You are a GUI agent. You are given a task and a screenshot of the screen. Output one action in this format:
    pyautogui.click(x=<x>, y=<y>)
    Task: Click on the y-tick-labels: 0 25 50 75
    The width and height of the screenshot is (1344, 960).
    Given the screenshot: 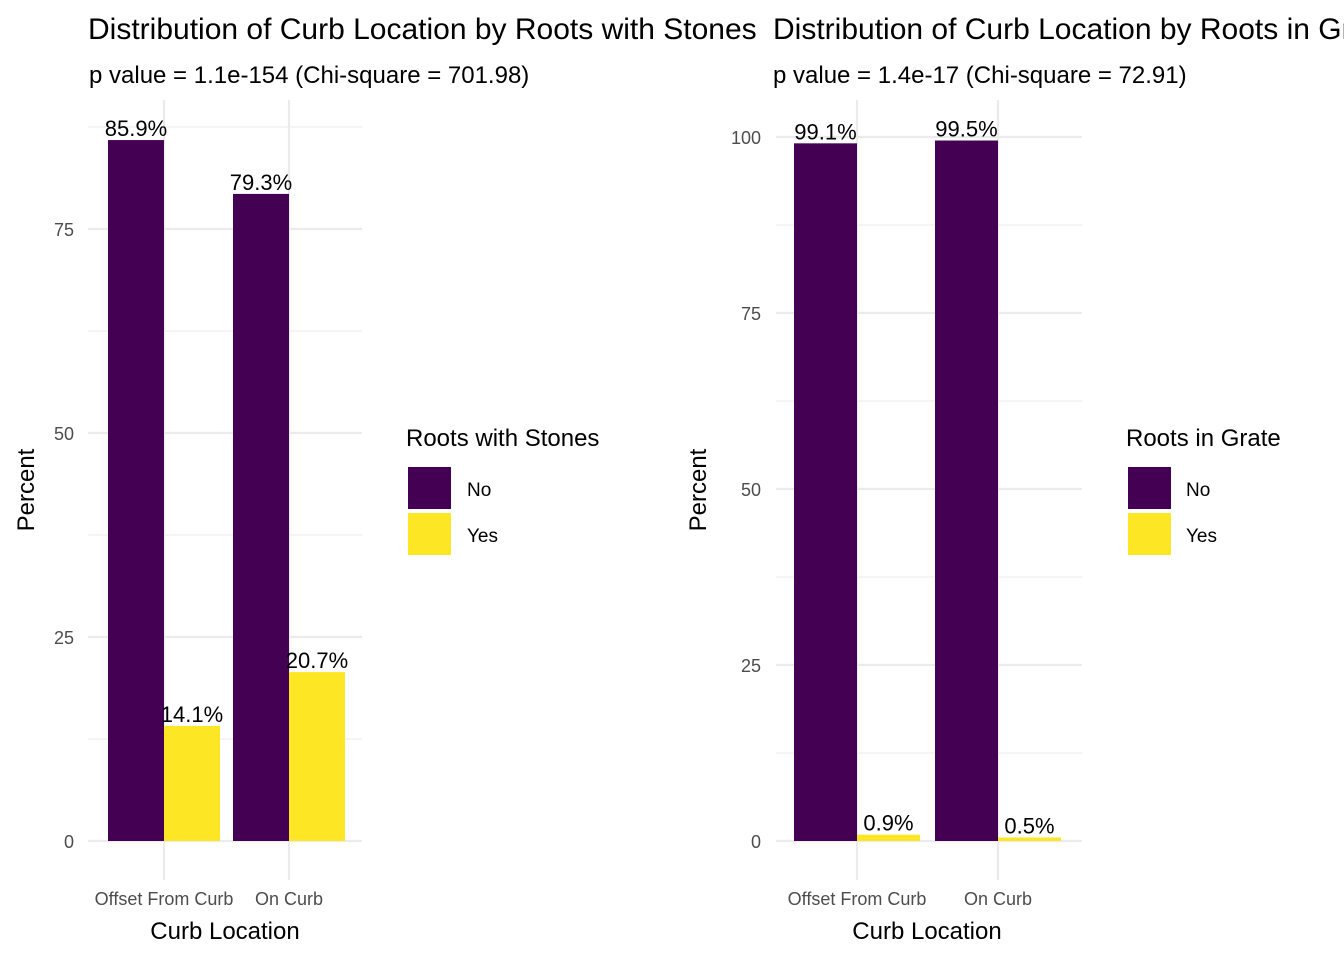 What is the action you would take?
    pyautogui.click(x=64, y=536)
    